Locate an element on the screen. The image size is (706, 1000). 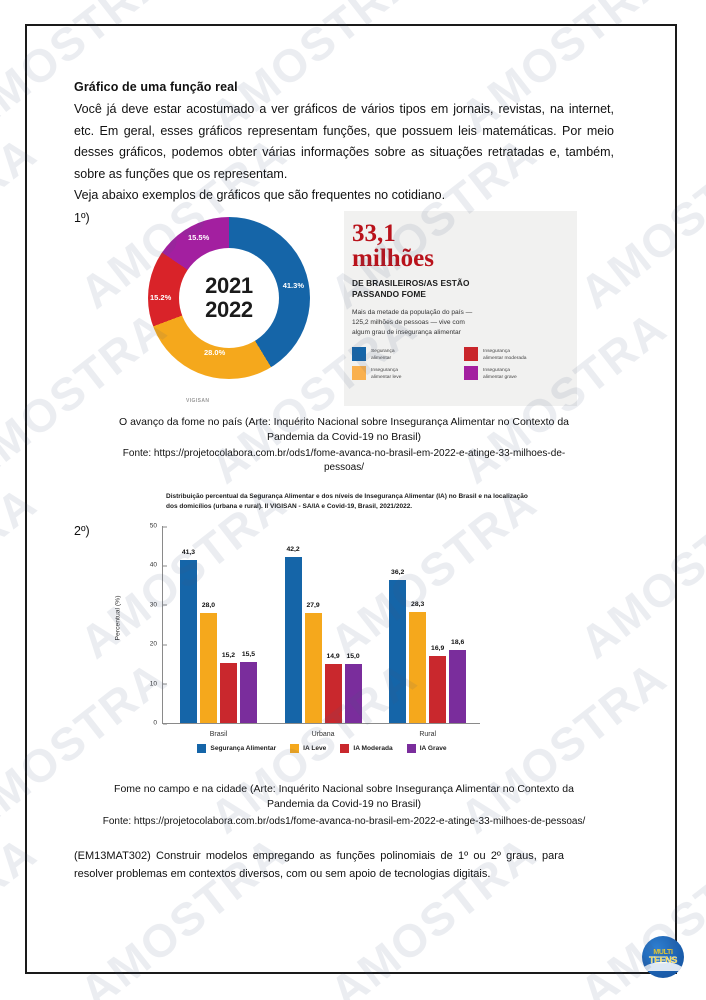
legend-label-moderada: Insegurança alimentar moderada is located at coordinates (505, 354).